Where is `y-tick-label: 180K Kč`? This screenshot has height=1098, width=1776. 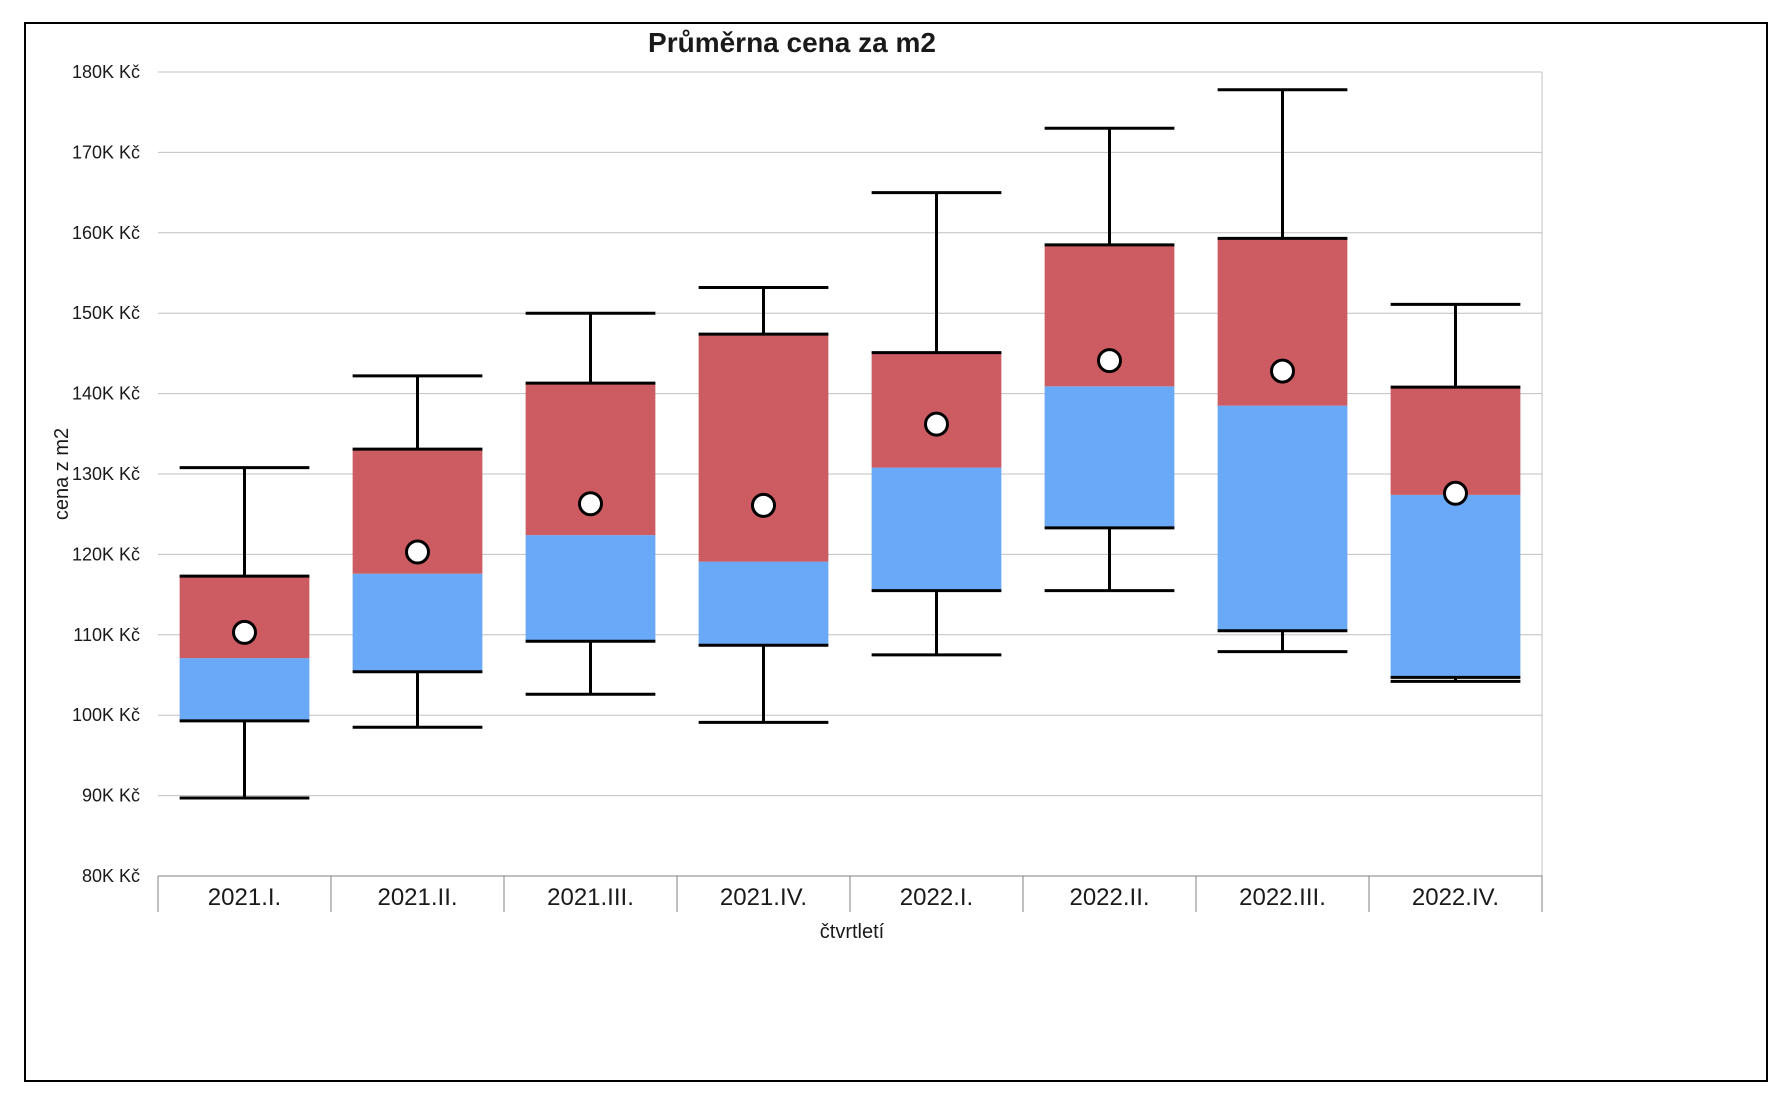 y-tick-label: 180K Kč is located at coordinates (106, 72).